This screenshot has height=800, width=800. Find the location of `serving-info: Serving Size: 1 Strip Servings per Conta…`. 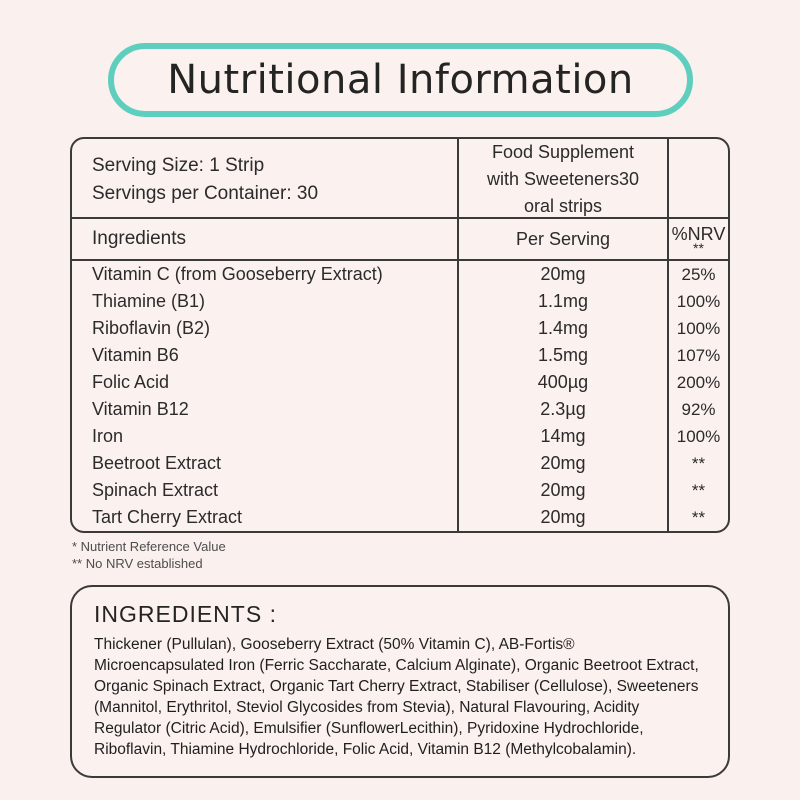

serving-info: Serving Size: 1 Strip Servings per Conta… is located at coordinates (205, 179).